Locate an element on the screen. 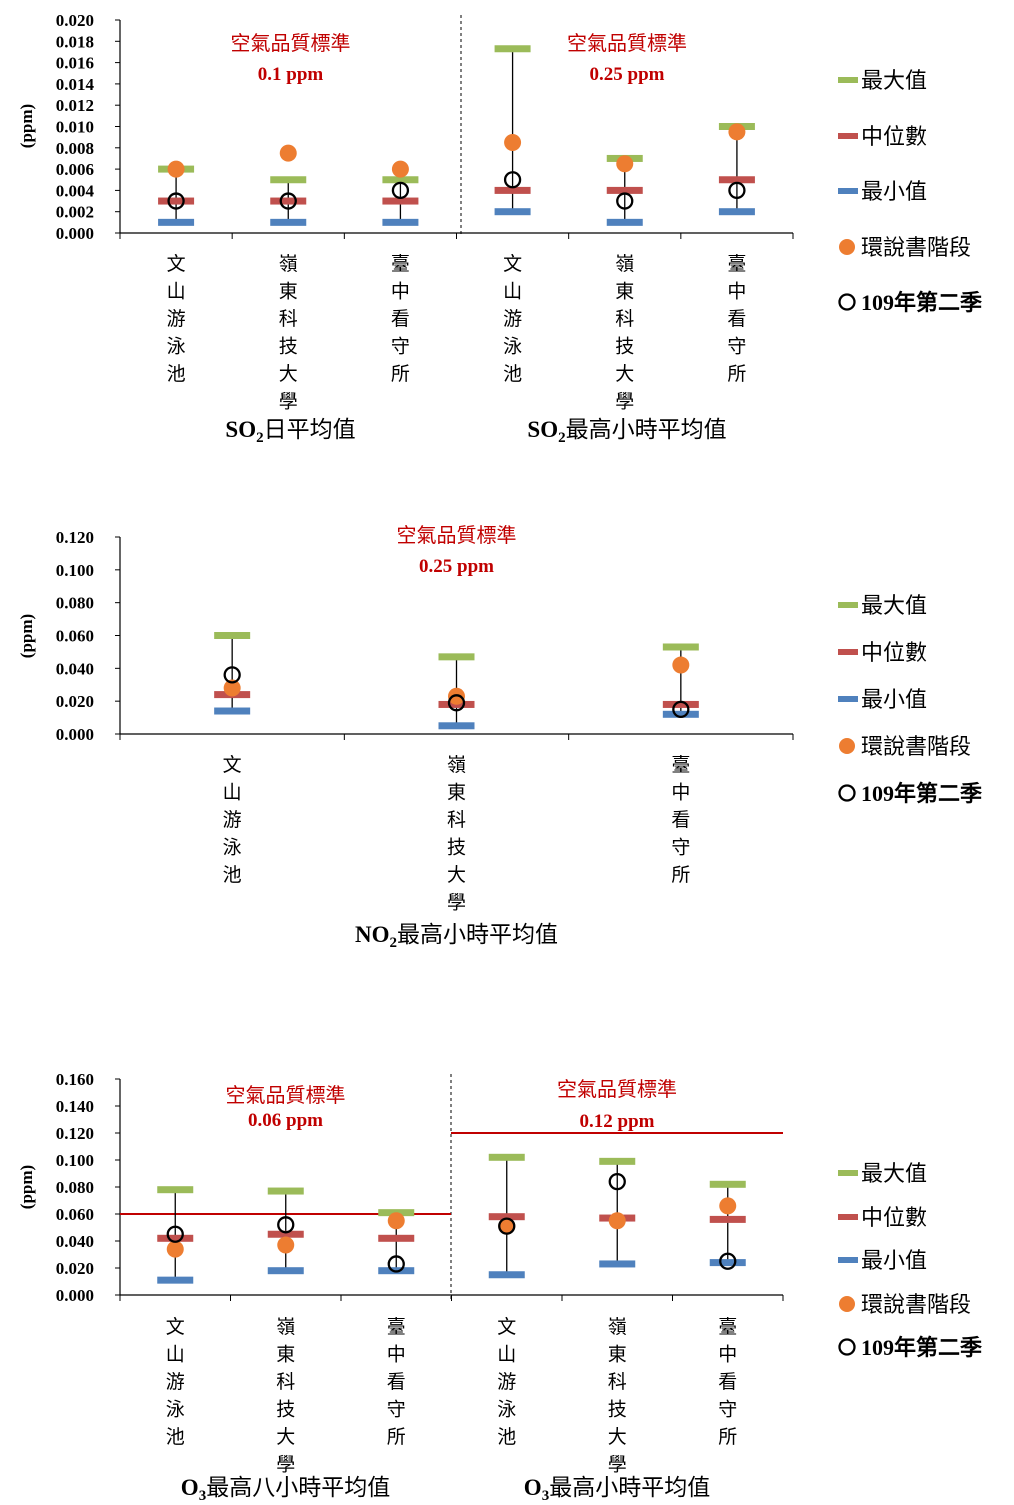 The width and height of the screenshot is (1014, 1505). y-tick-label: 0.008 is located at coordinates (75, 148).